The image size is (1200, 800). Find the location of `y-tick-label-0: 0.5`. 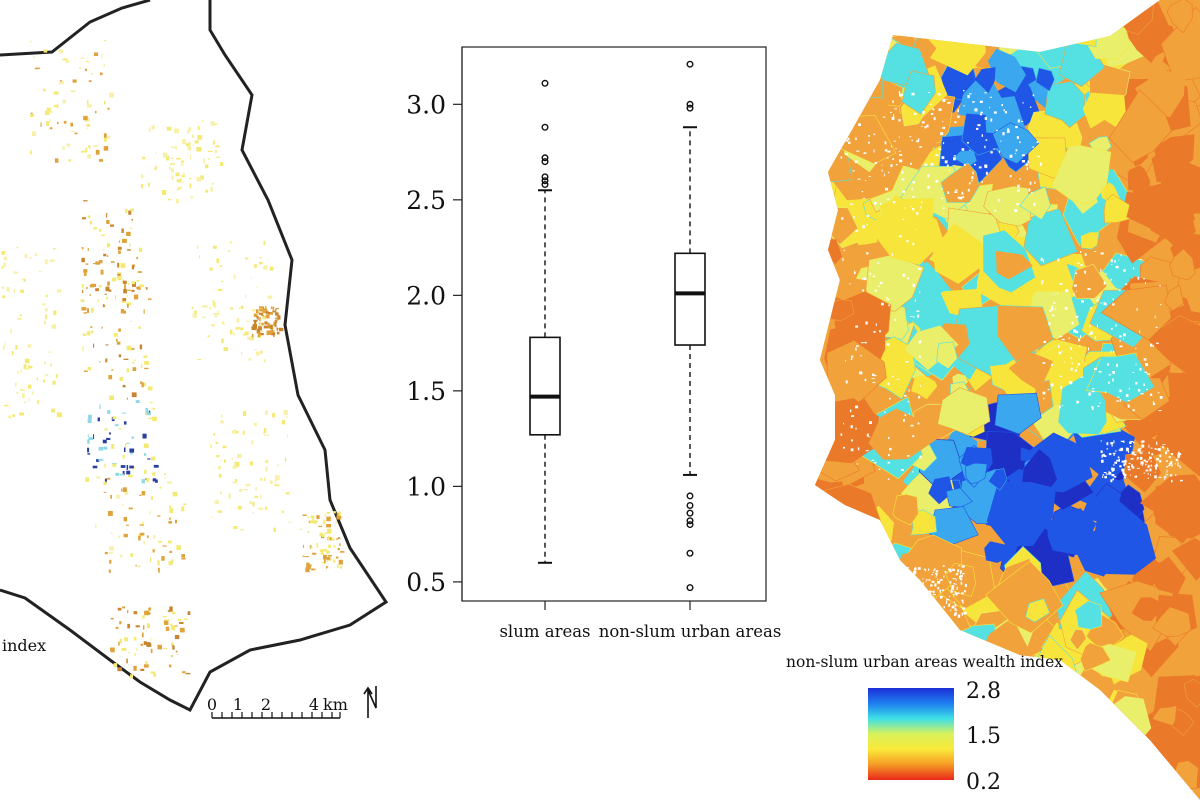

y-tick-label-0: 0.5 is located at coordinates (426, 582).